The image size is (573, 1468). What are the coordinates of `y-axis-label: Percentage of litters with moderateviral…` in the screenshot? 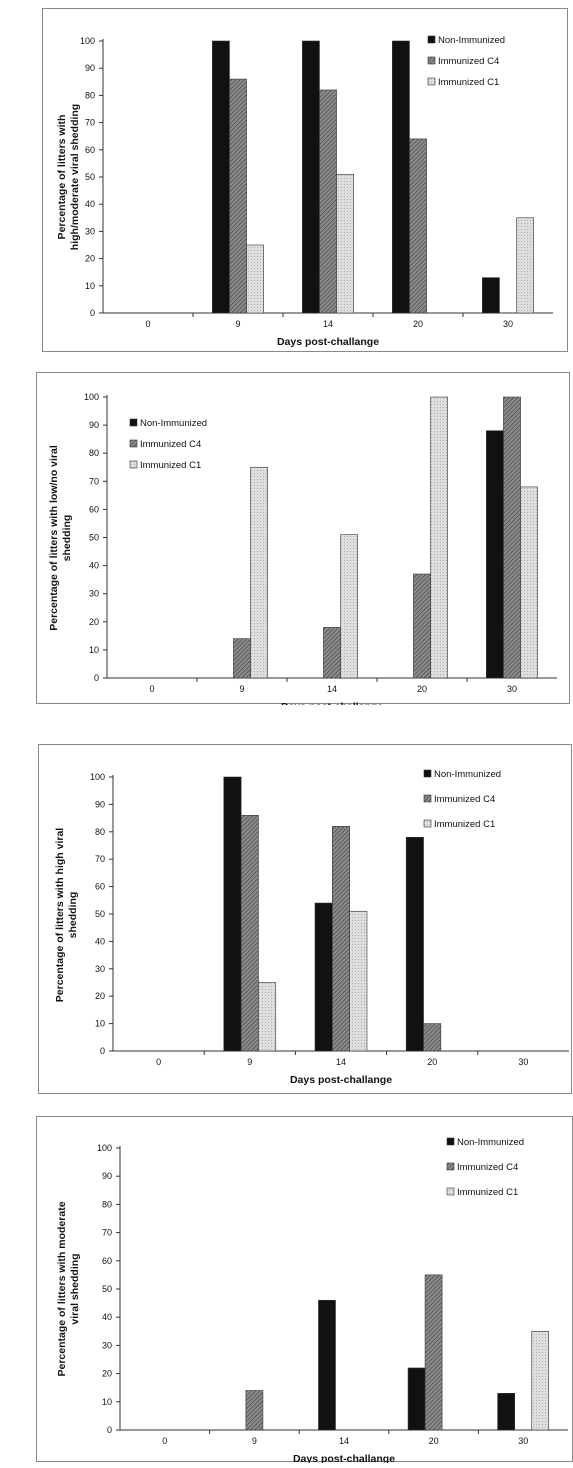 It's located at (68, 1288).